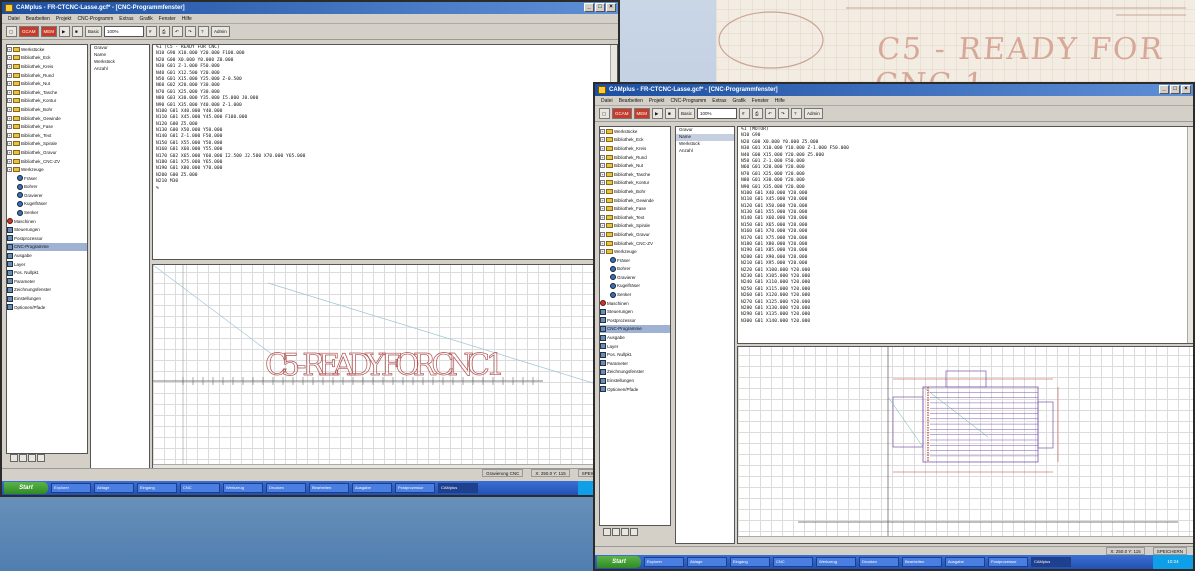 This screenshot has width=1195, height=571. Describe the element at coordinates (1008, 562) in the screenshot. I see `taskbar-button: Postprozessor` at that location.